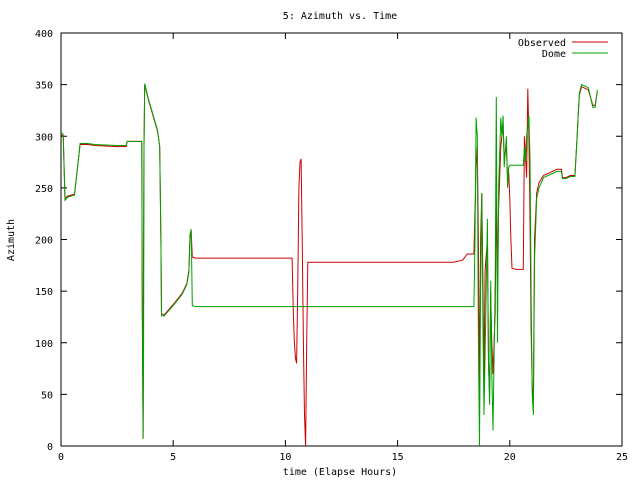 The height and width of the screenshot is (480, 640). What do you see at coordinates (285, 457) in the screenshot?
I see `x-tick-label: 10` at bounding box center [285, 457].